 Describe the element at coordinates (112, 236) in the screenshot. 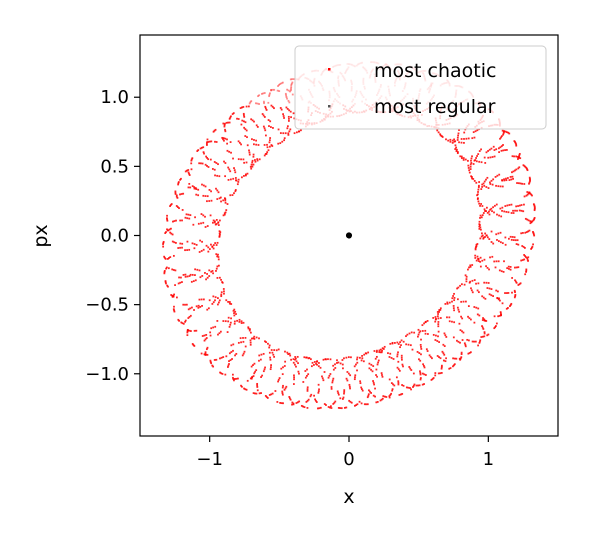

I see `y-axis-ticks: 1.00.50.0−0.5−1.0` at that location.